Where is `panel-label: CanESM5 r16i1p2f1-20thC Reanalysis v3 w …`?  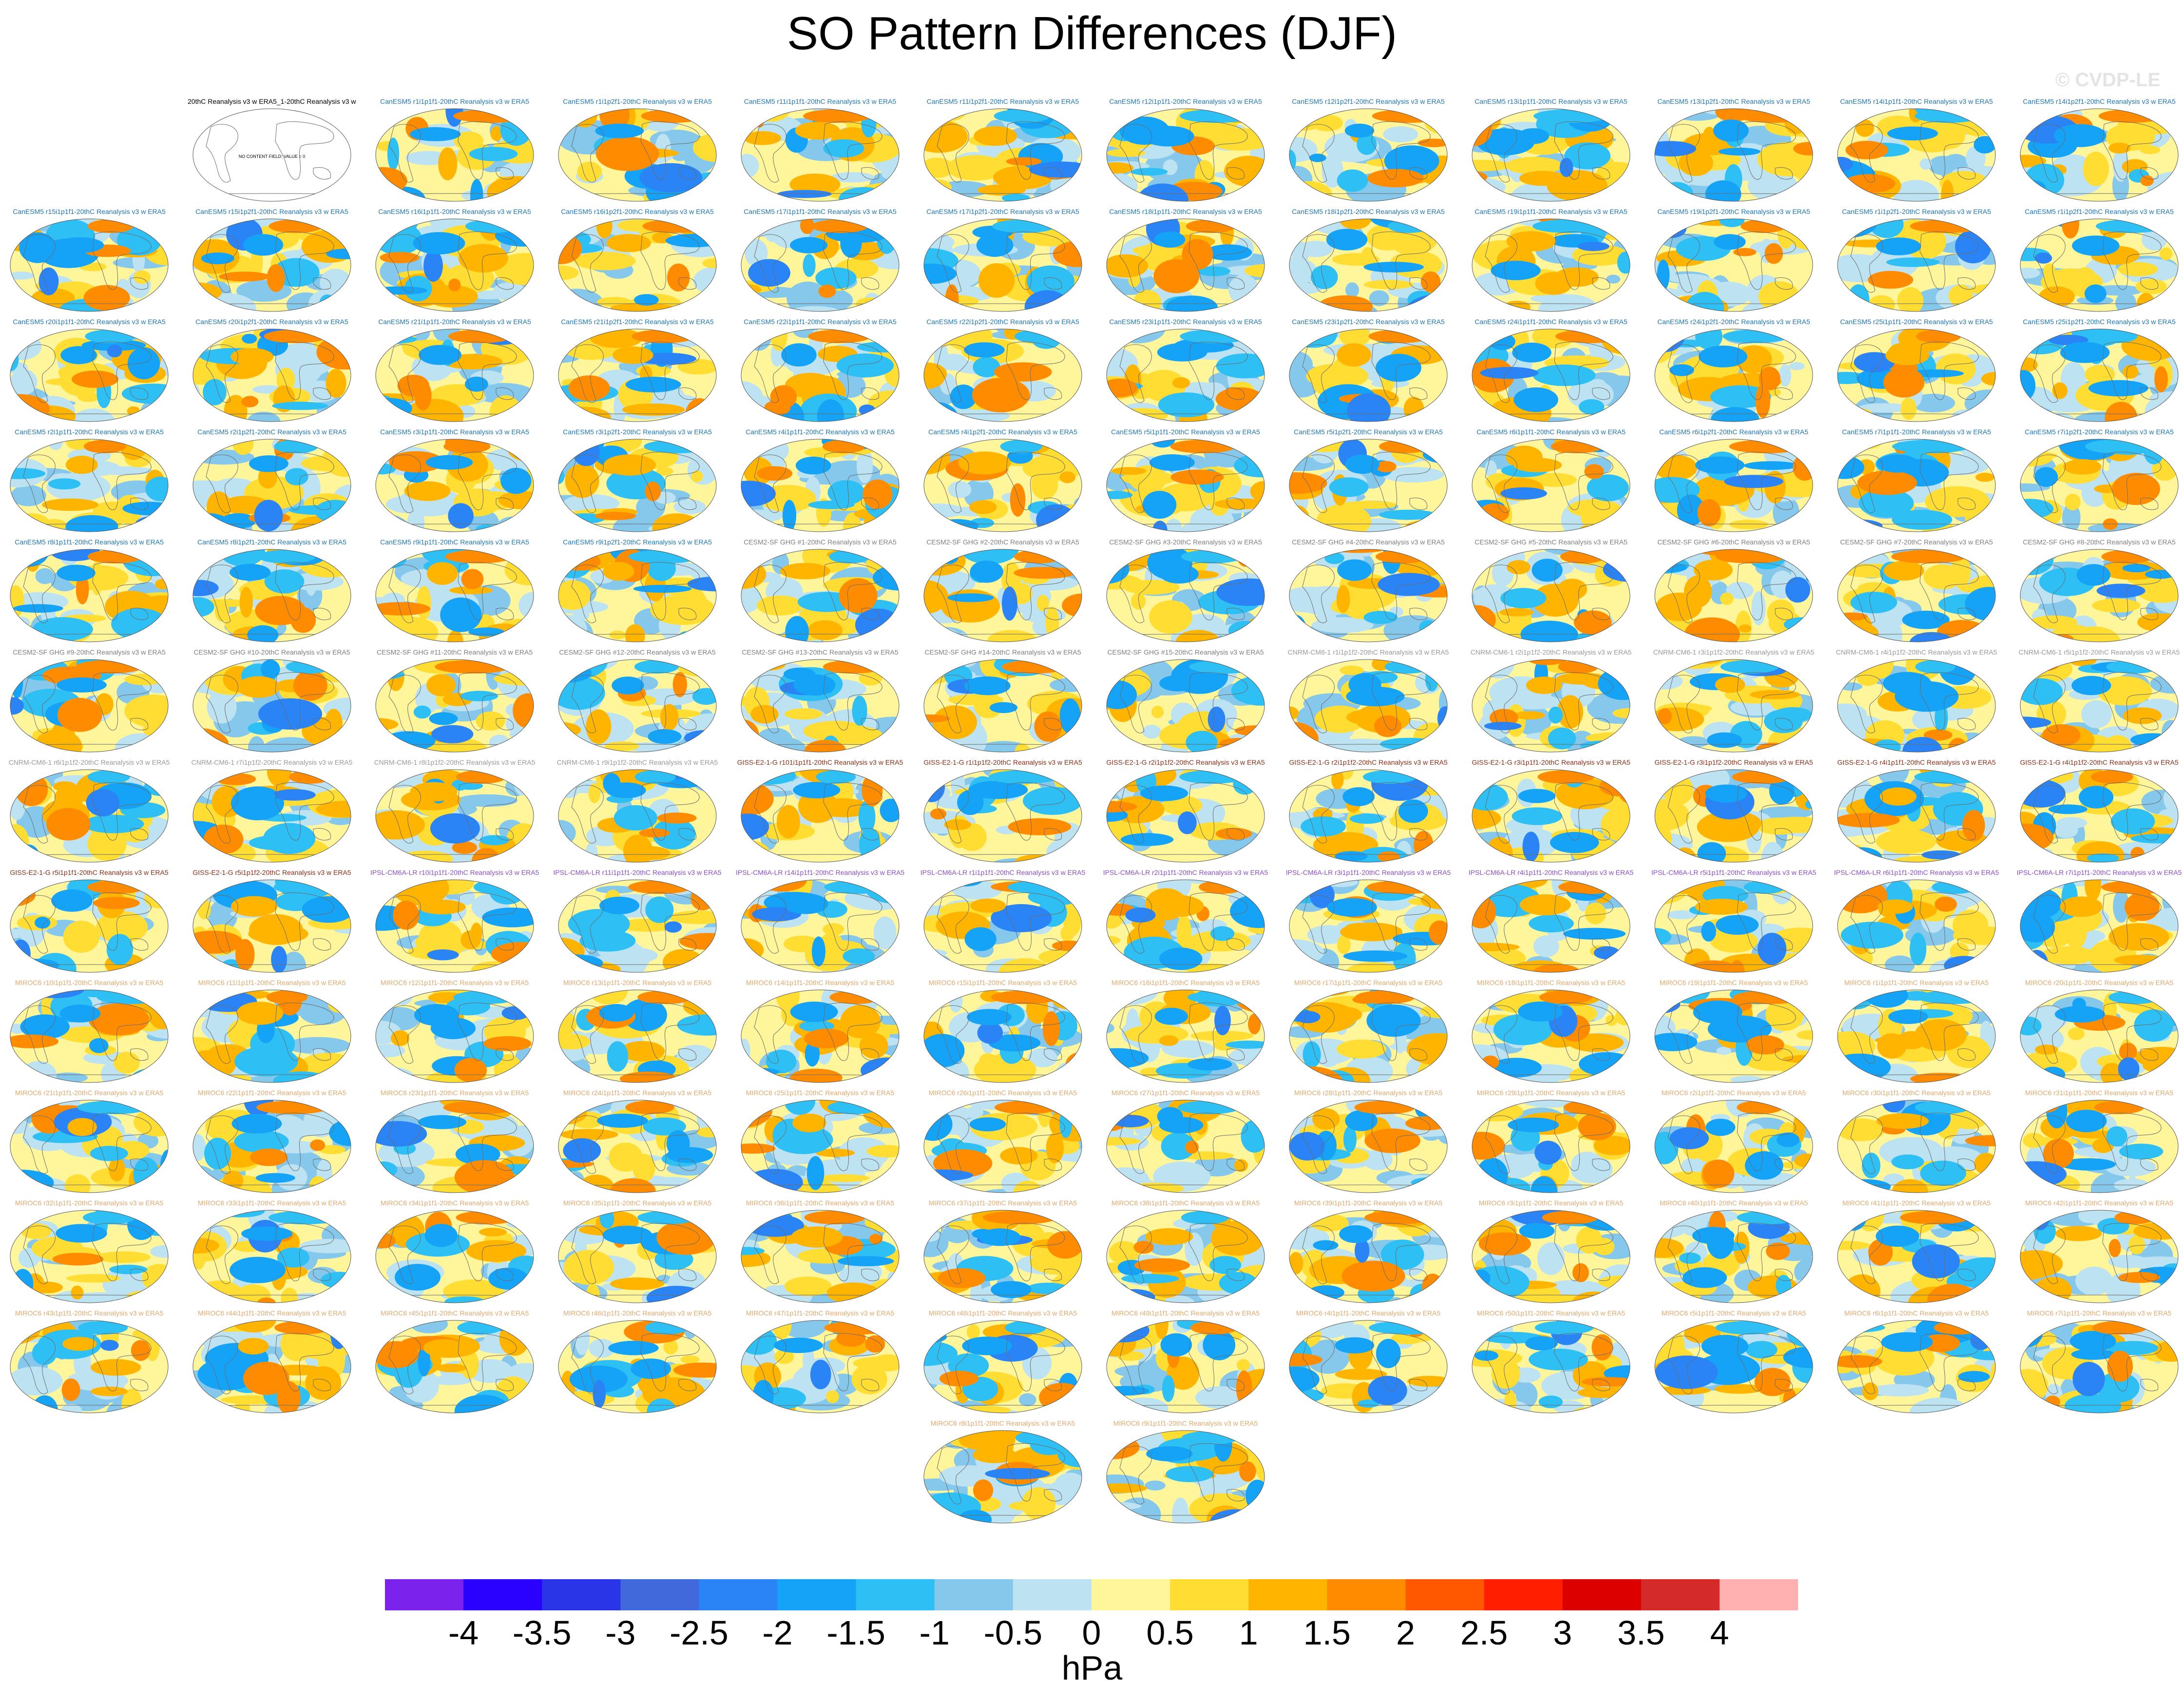
panel-label: CanESM5 r16i1p2f1-20thC Reanalysis v3 w … is located at coordinates (637, 211).